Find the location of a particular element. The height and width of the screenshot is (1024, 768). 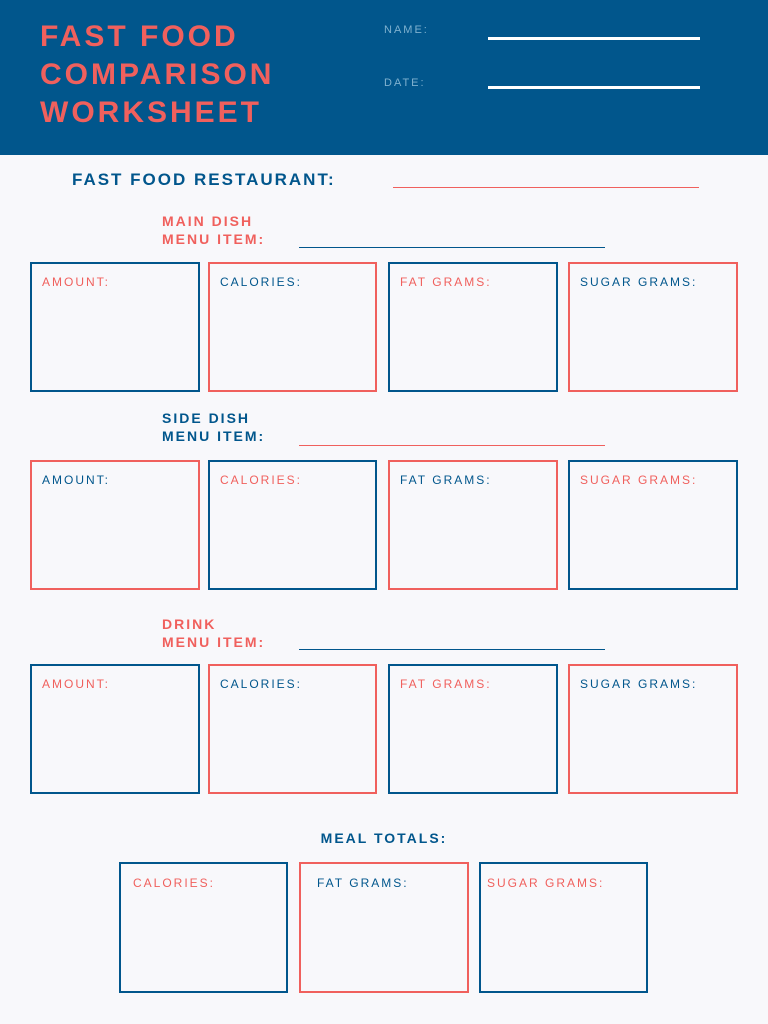

drink-heading: DRINK MENU ITEM: is located at coordinates (213, 633).